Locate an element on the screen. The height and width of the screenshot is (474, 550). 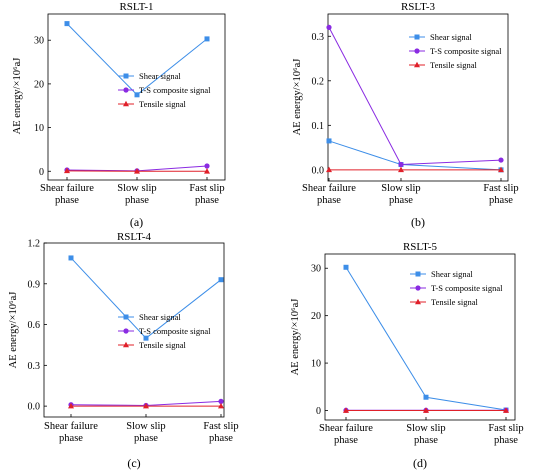
chart-title: RSLT-3 is located at coordinates (418, 7).